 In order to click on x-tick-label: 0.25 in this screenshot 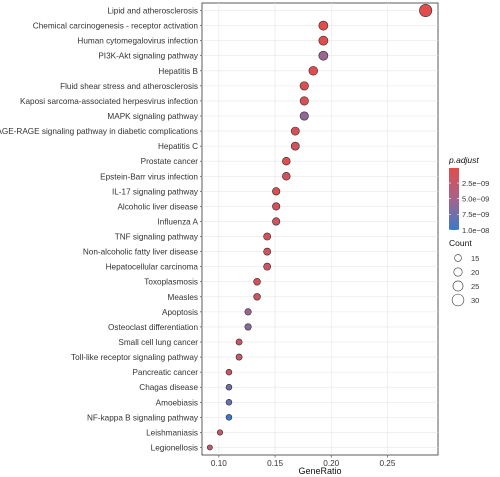, I will do `click(387, 463)`.